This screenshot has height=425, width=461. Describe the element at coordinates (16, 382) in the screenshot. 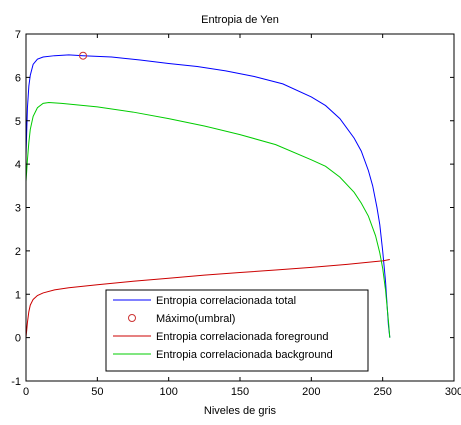

I see `y-tick-label: -1` at that location.